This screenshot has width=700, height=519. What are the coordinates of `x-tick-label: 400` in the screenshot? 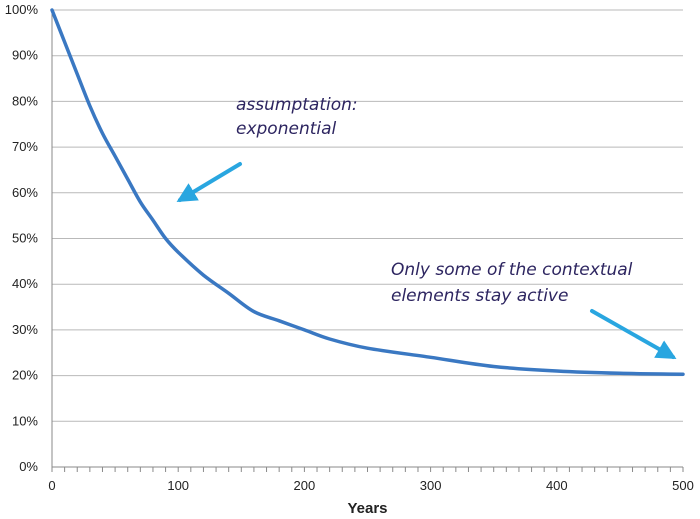 It's located at (557, 485).